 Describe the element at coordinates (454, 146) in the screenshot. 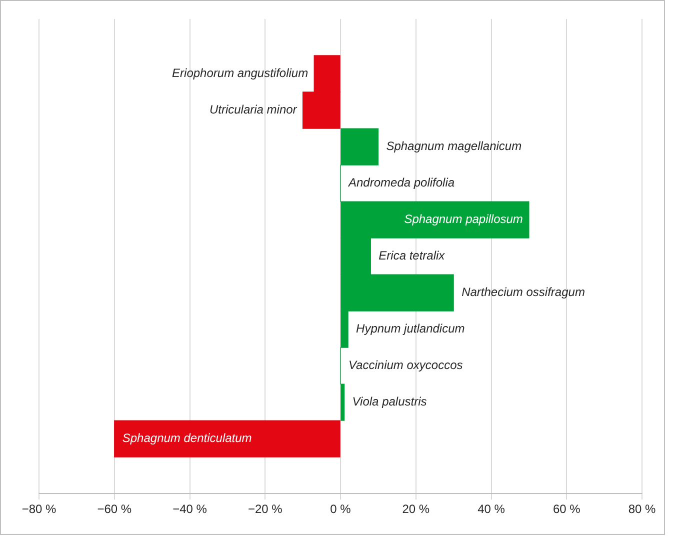

I see `y-tick-label: Sphagnum magellanicum` at that location.